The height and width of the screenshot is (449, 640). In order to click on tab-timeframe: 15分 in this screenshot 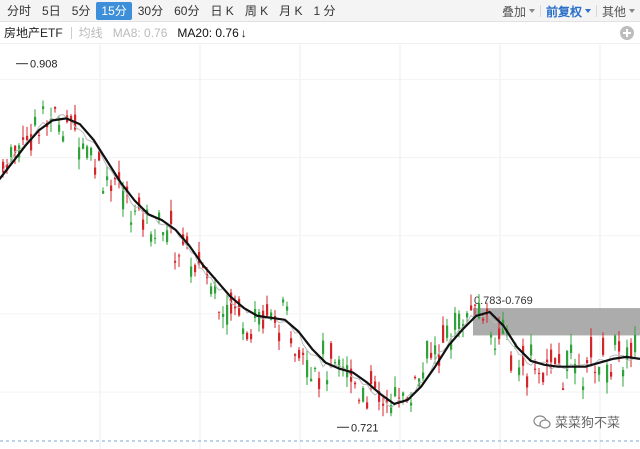, I will do `click(114, 10)`.